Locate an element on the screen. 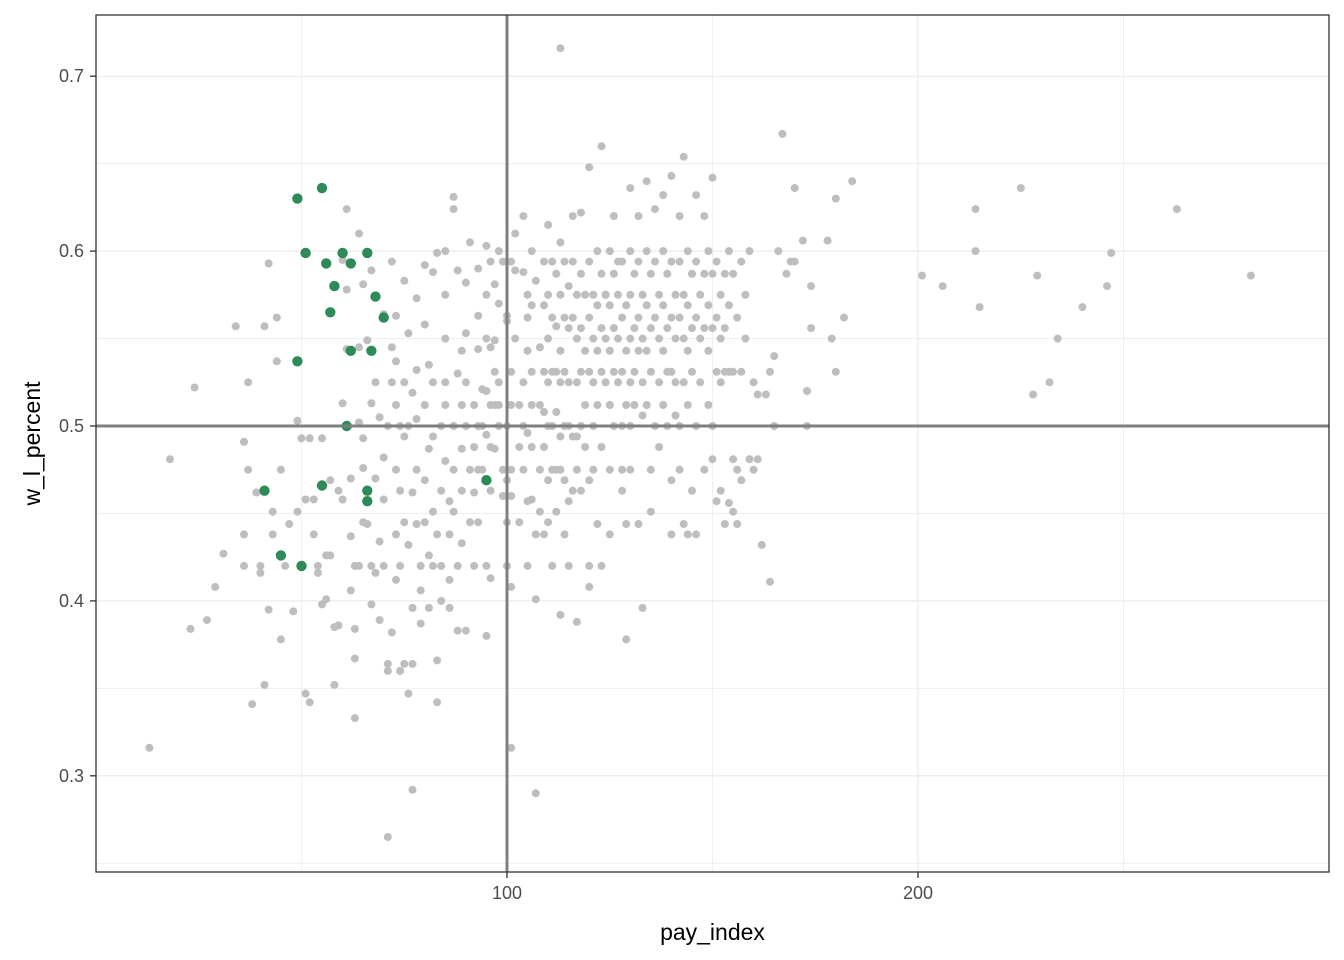  y-tick-label: 0.6 is located at coordinates (71, 251).